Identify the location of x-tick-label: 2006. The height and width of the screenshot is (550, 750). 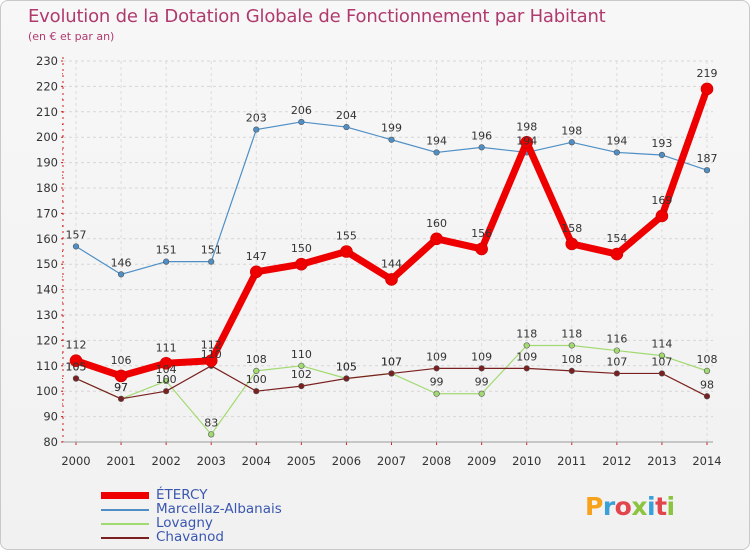
(346, 461).